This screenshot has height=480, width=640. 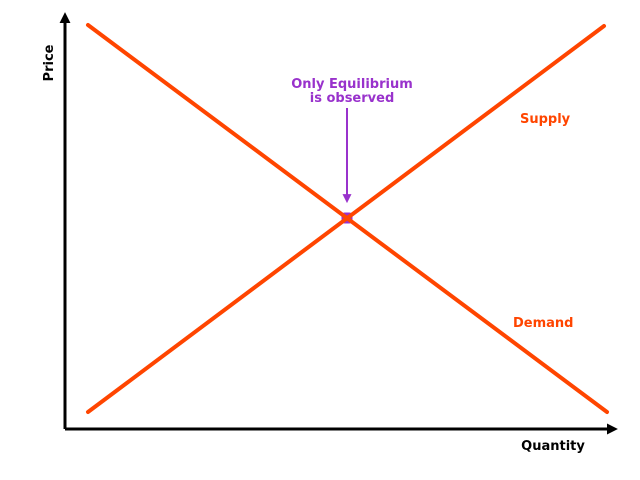 I want to click on annotation-text-line2: is observed, so click(x=352, y=98).